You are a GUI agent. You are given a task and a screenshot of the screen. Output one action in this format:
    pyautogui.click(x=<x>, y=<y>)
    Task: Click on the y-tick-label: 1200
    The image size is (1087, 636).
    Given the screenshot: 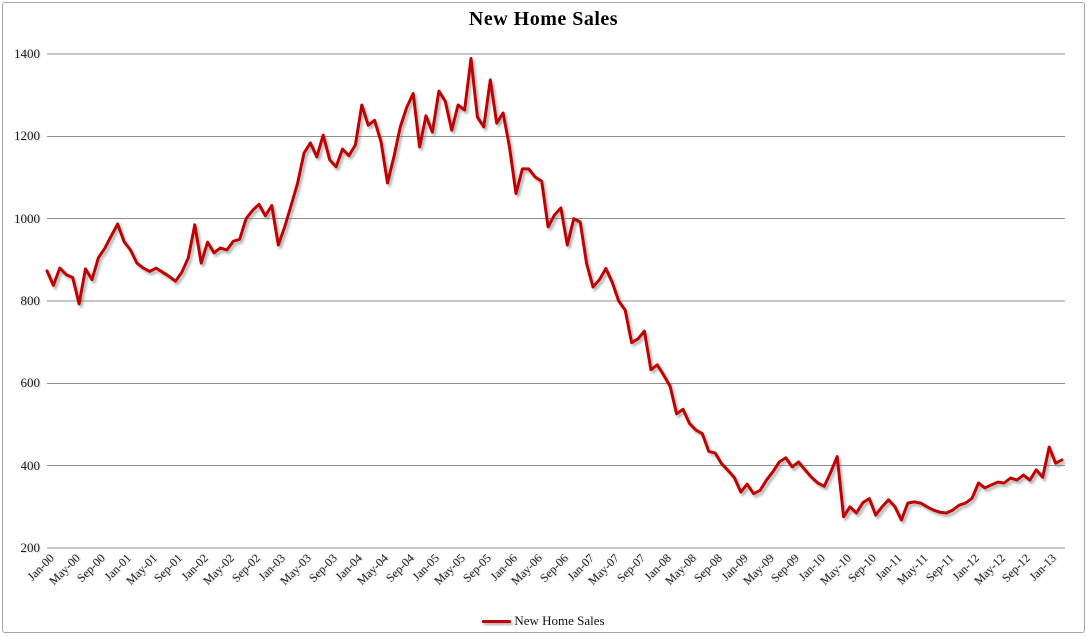 What is the action you would take?
    pyautogui.click(x=27, y=136)
    